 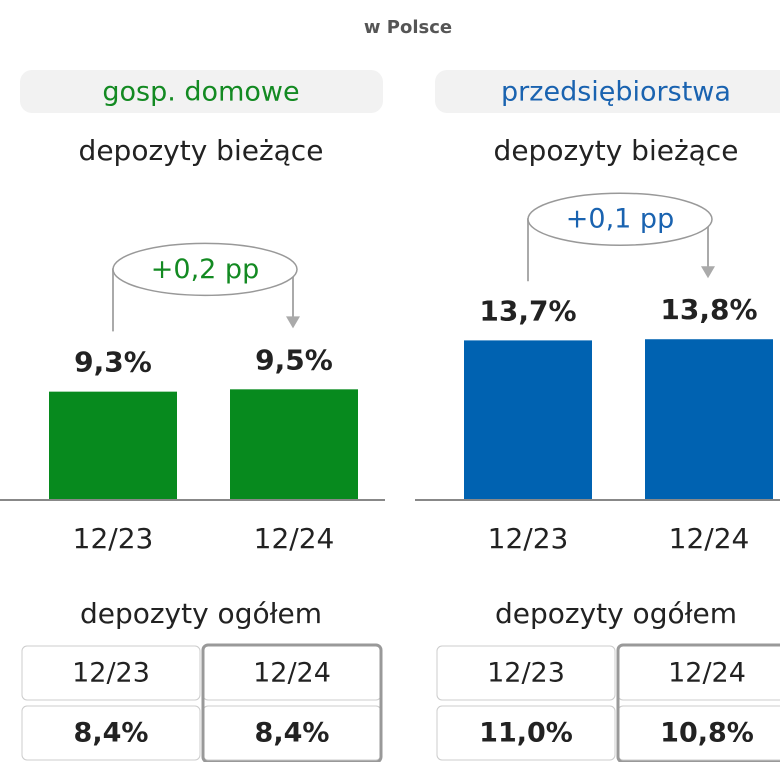 What do you see at coordinates (527, 310) in the screenshot?
I see `value-label: 13,7%` at bounding box center [527, 310].